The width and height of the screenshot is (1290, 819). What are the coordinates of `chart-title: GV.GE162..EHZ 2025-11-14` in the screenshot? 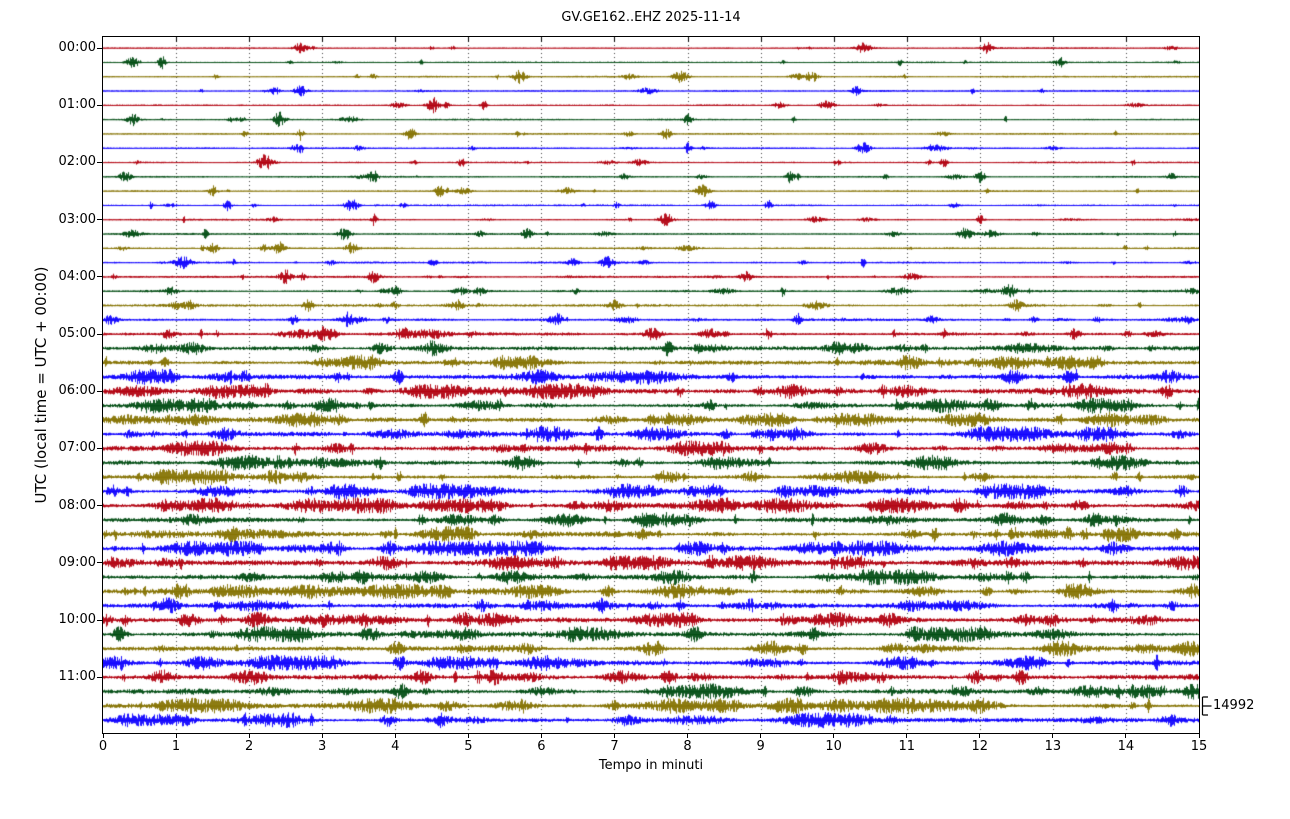 It's located at (651, 17).